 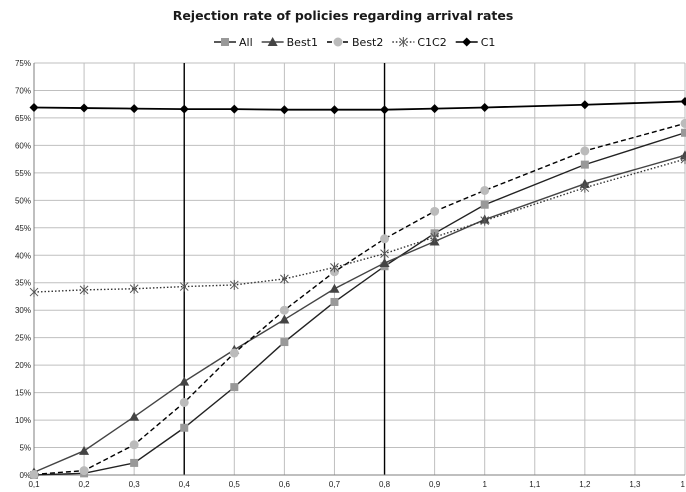 What do you see at coordinates (23, 118) in the screenshot?
I see `y-tick-label: 65%` at bounding box center [23, 118].